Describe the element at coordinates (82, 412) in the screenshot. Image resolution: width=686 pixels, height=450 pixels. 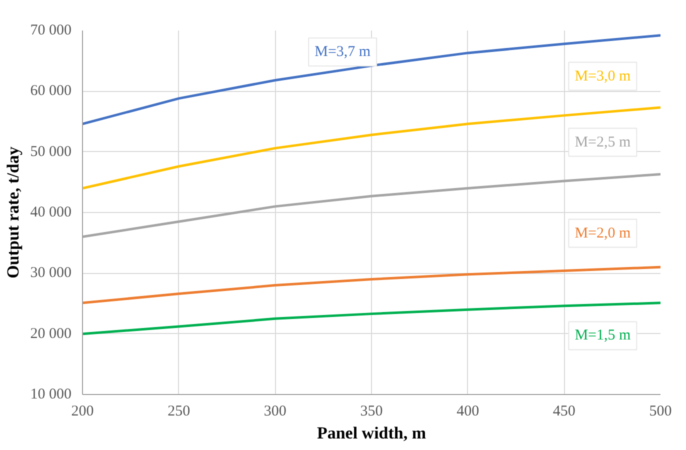
I see `x-tick-label: 200` at that location.